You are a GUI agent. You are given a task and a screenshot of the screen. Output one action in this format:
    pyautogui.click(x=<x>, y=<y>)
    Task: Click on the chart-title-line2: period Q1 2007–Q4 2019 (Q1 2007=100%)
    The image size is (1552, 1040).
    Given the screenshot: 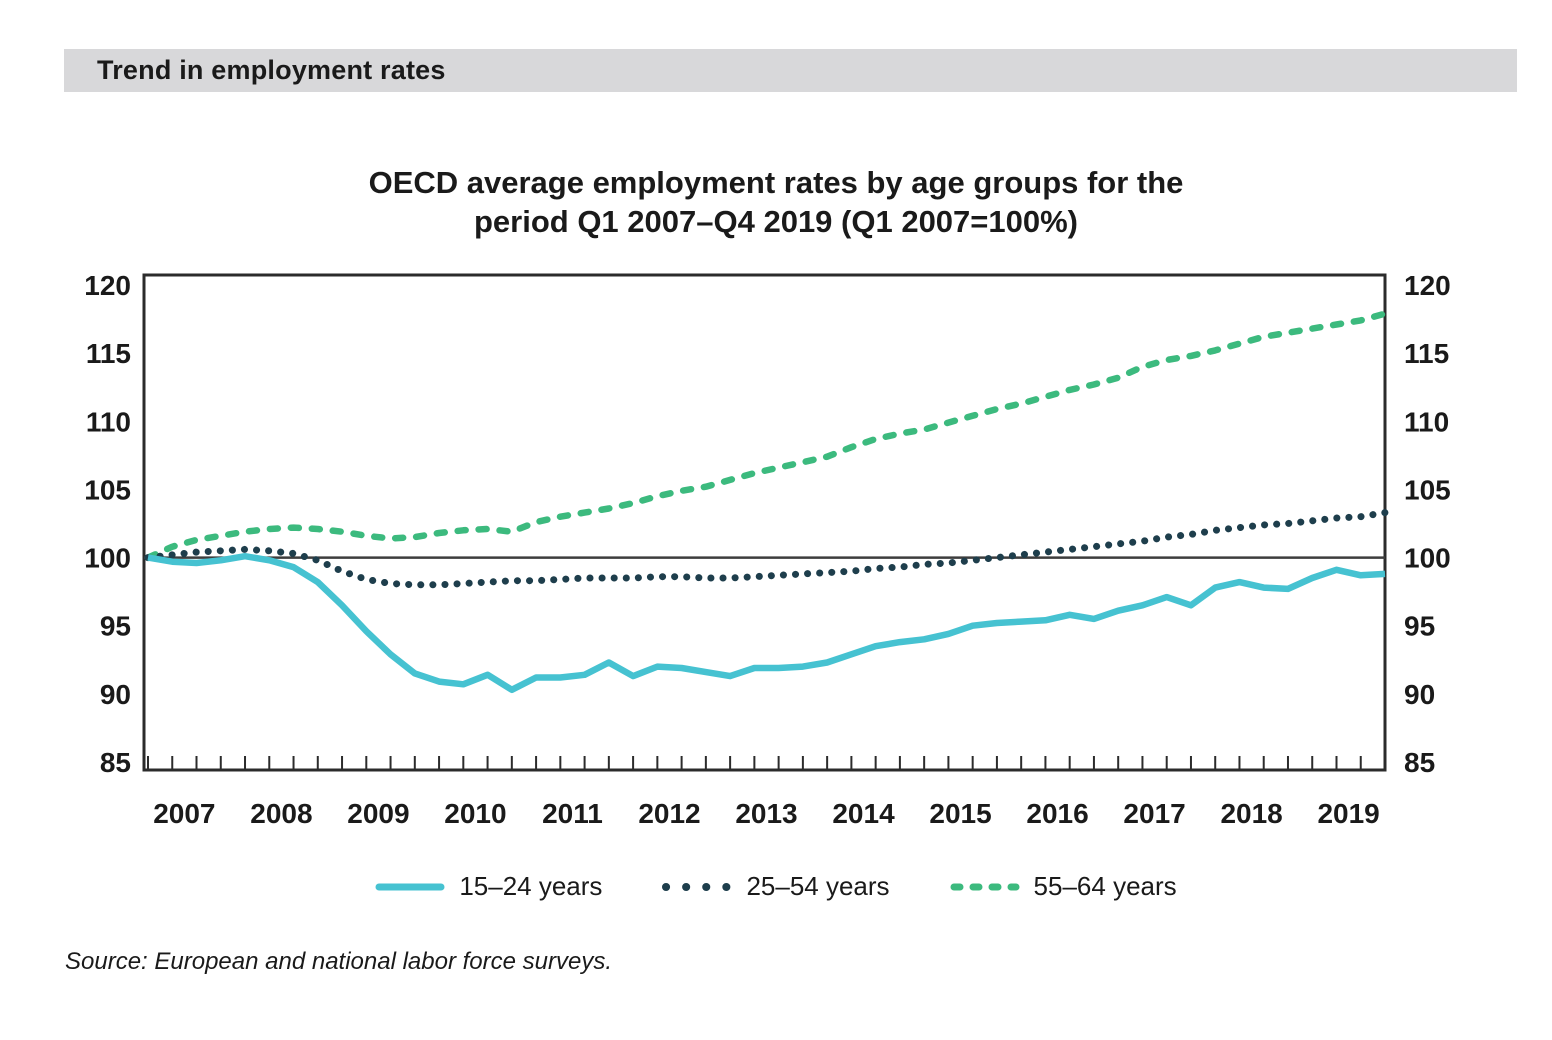 What is the action you would take?
    pyautogui.click(x=775, y=221)
    